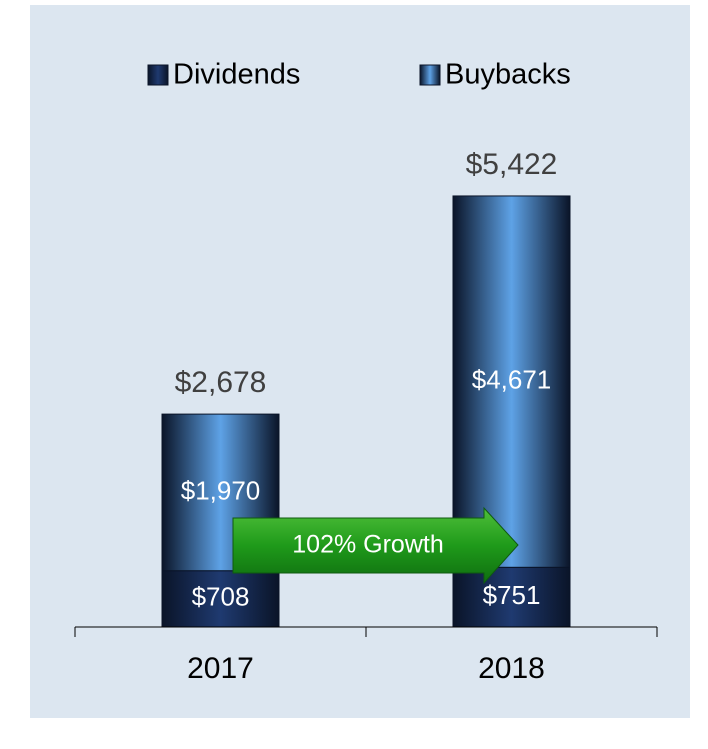 The width and height of the screenshot is (708, 749). What do you see at coordinates (512, 379) in the screenshot?
I see `data-label: $4,671` at bounding box center [512, 379].